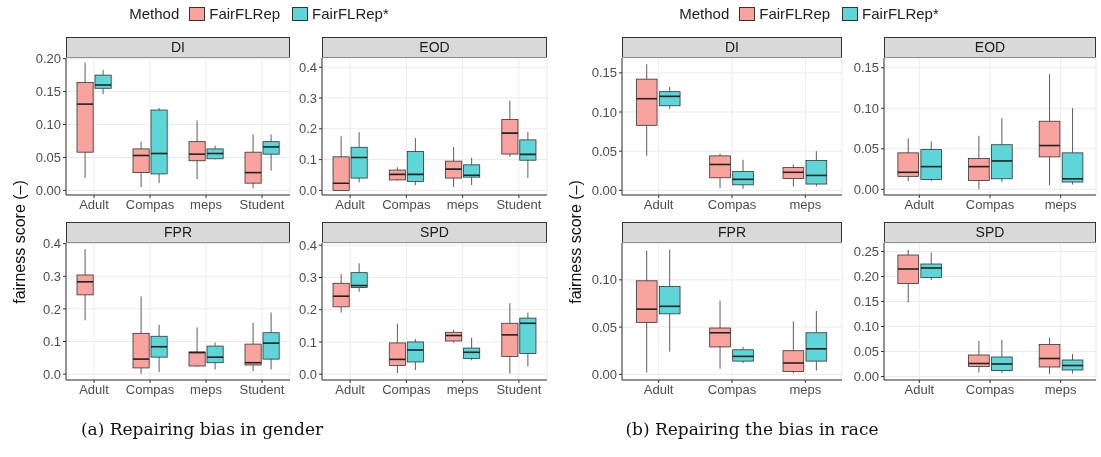 This screenshot has height=457, width=1101. I want to click on text: (a) Repairing bias in gender, so click(202, 429).